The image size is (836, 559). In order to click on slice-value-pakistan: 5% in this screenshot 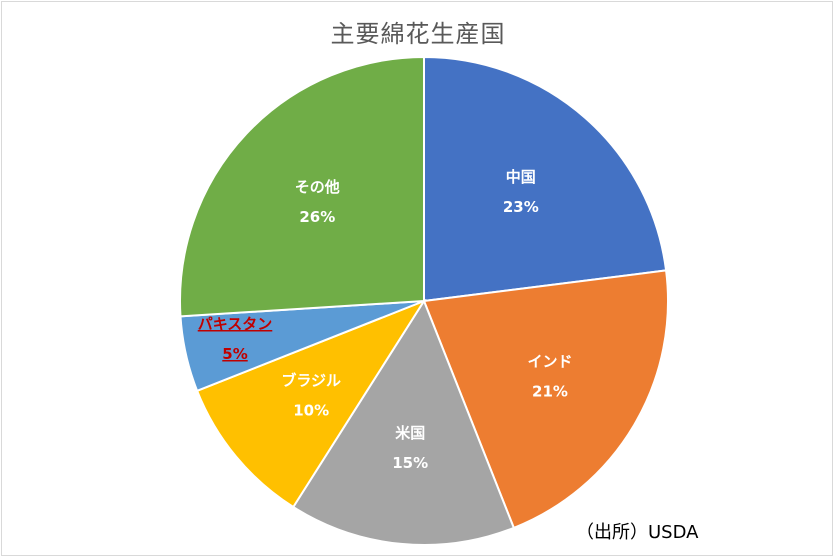, I will do `click(234, 354)`.